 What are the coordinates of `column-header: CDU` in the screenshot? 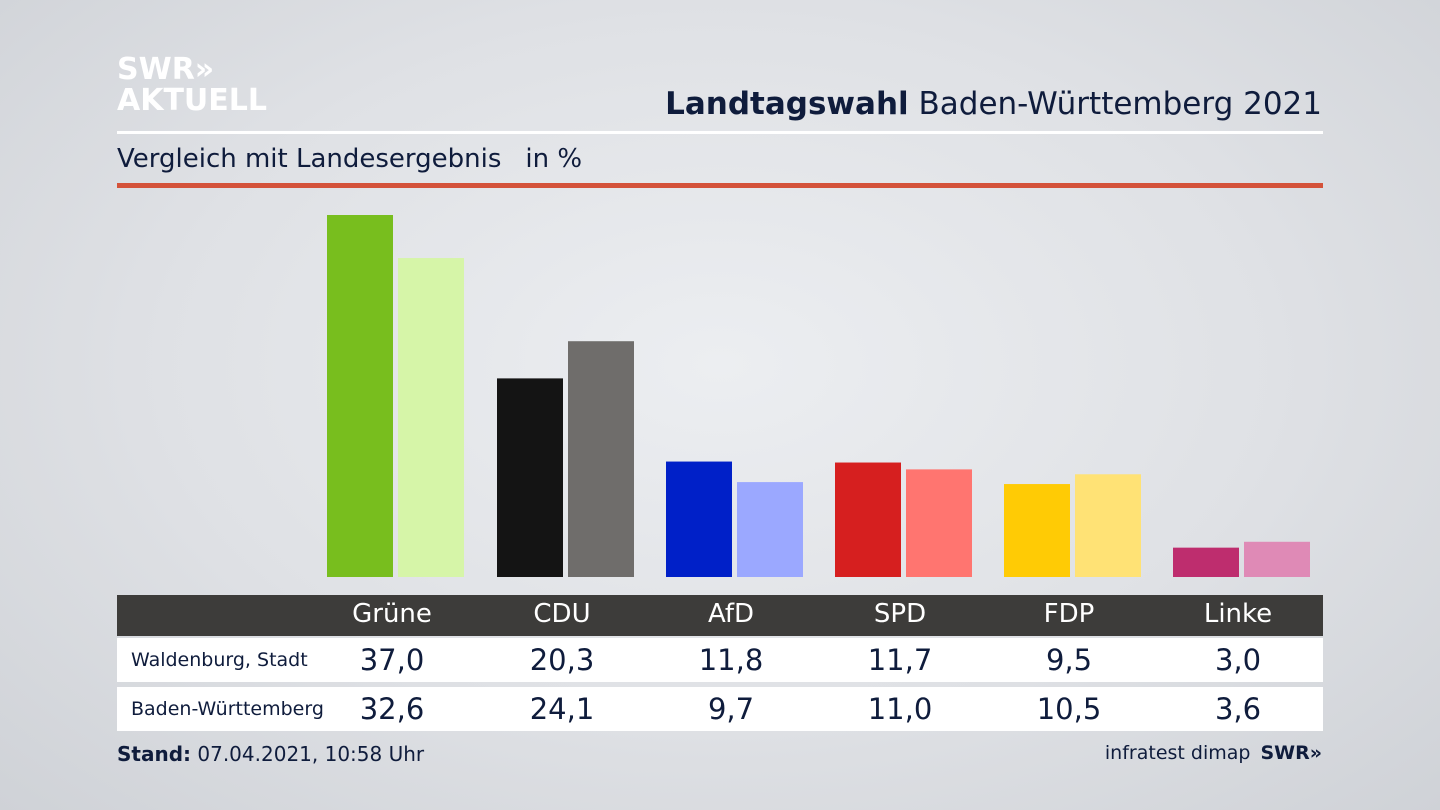 It's located at (562, 614).